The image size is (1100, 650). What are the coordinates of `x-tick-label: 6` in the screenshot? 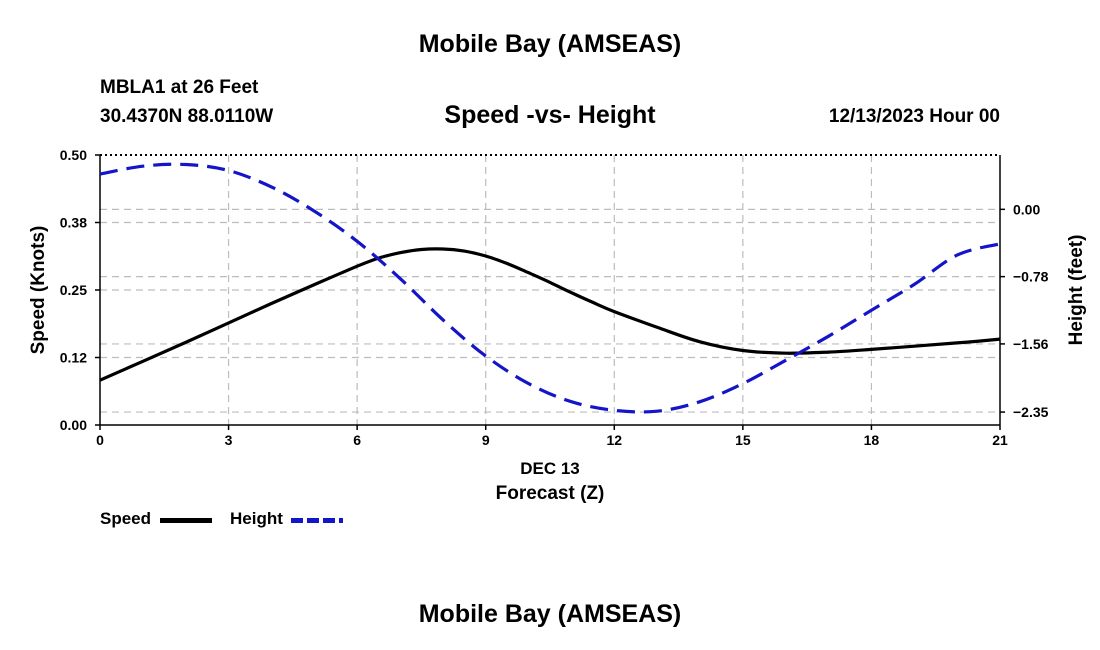 It's located at (357, 440).